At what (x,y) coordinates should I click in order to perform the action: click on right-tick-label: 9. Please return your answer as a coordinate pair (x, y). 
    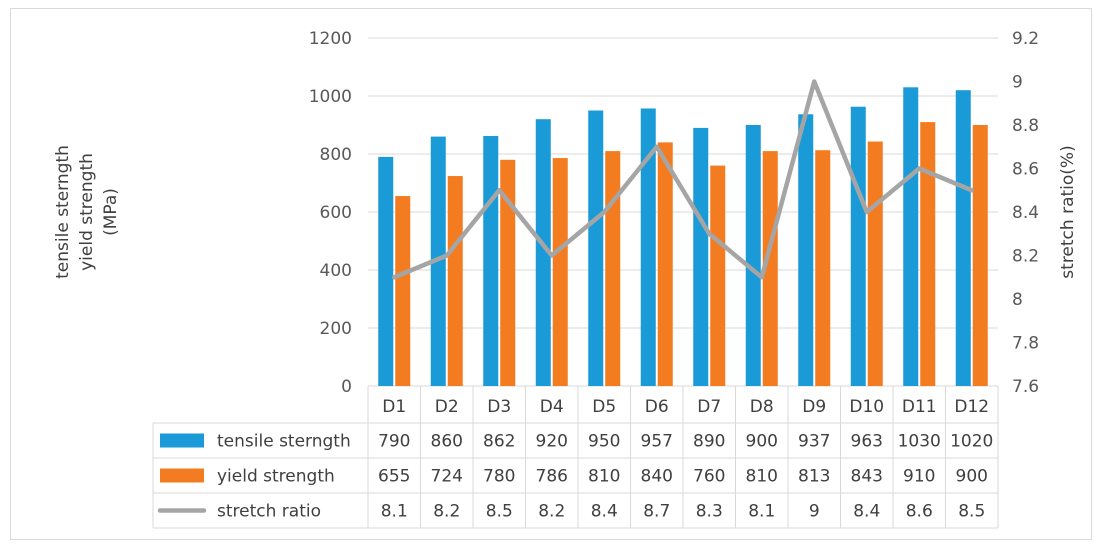
    Looking at the image, I should click on (1017, 83).